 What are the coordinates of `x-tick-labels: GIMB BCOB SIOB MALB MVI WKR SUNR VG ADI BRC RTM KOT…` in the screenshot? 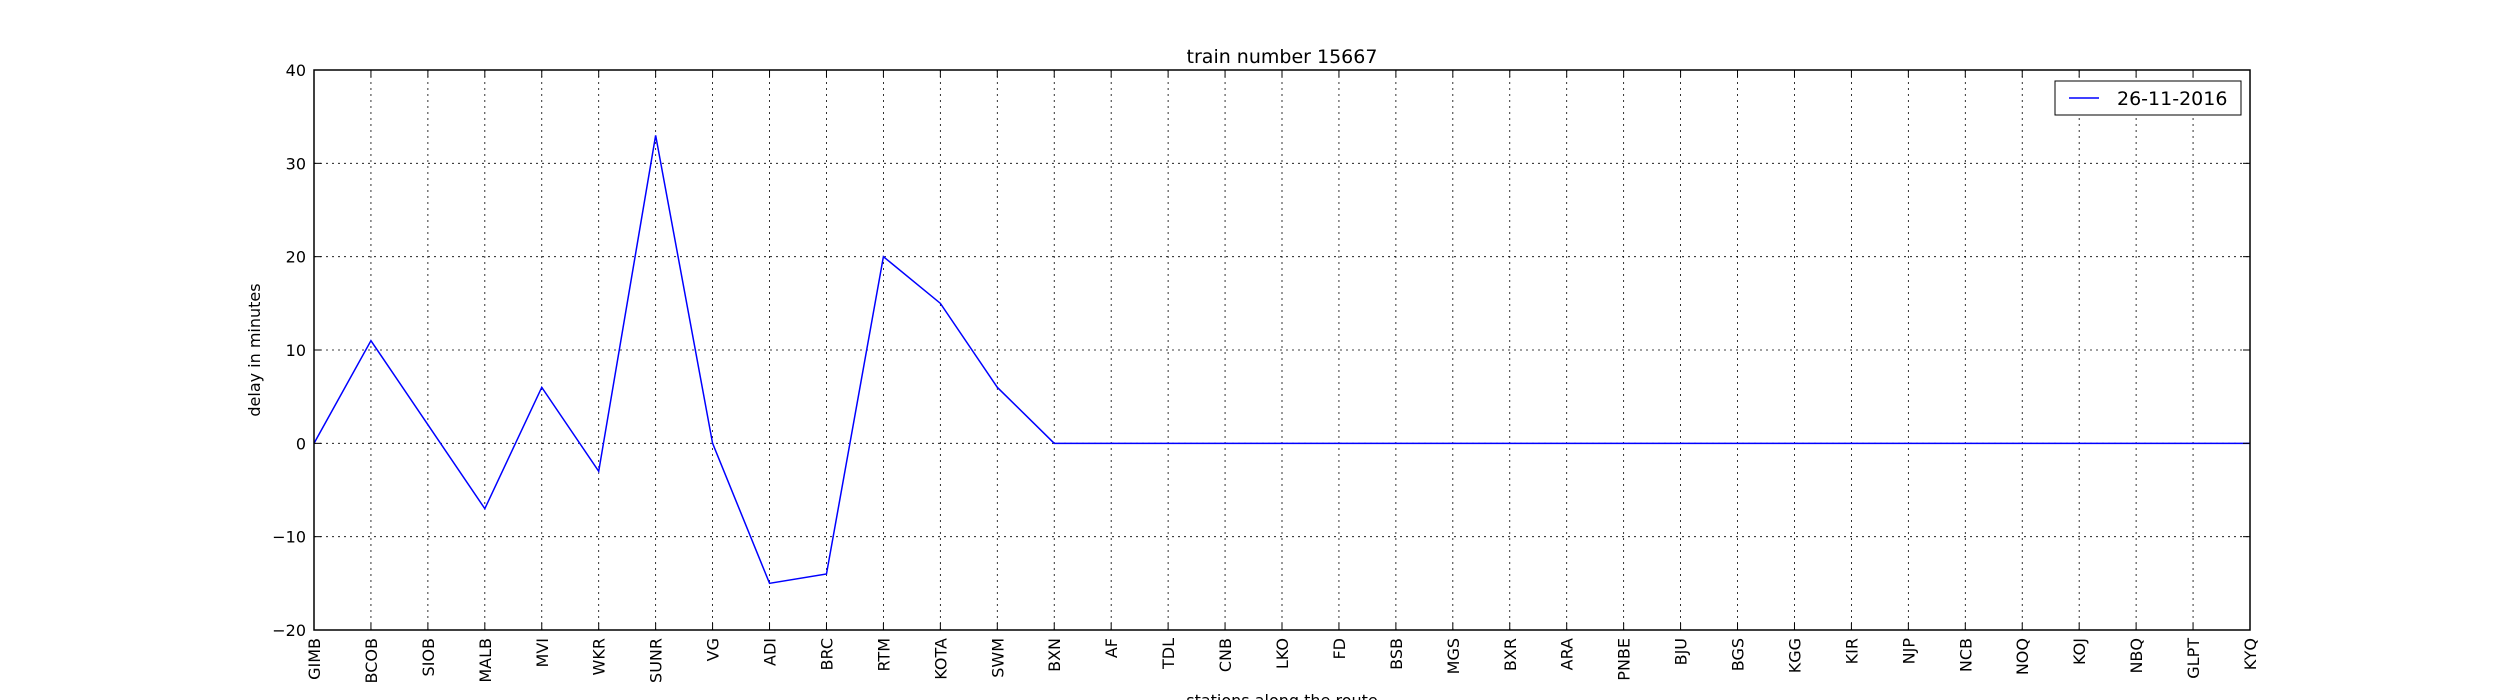 It's located at (1282, 661).